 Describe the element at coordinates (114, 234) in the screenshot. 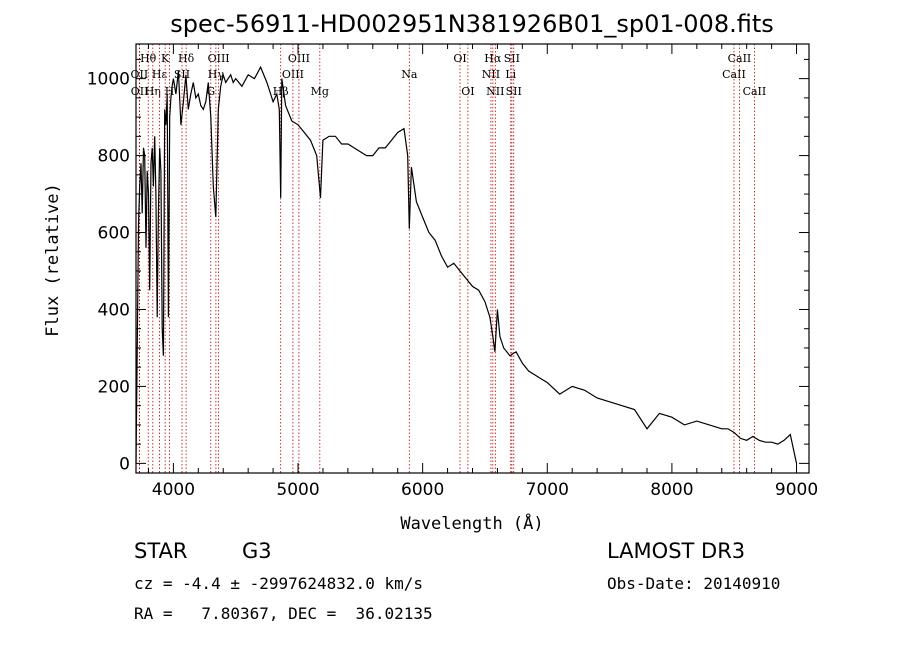

I see `y-tick-label-3: 600` at that location.